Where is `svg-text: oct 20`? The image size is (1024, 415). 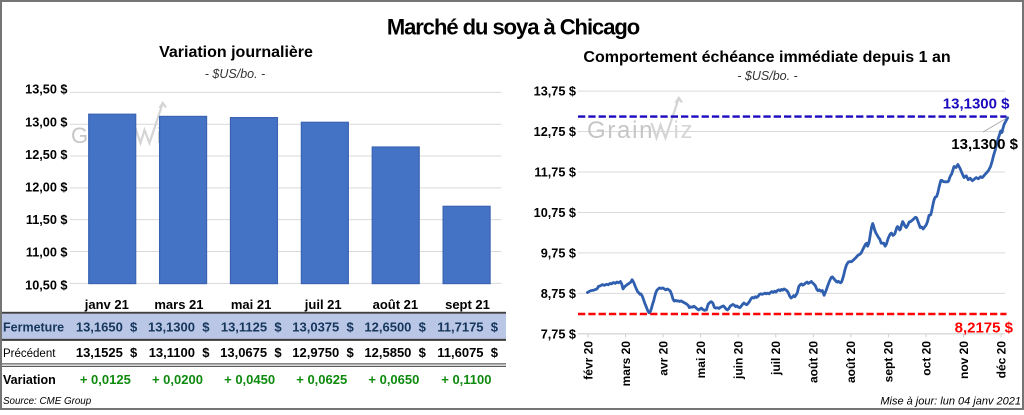
svg-text: oct 20 is located at coordinates (926, 358).